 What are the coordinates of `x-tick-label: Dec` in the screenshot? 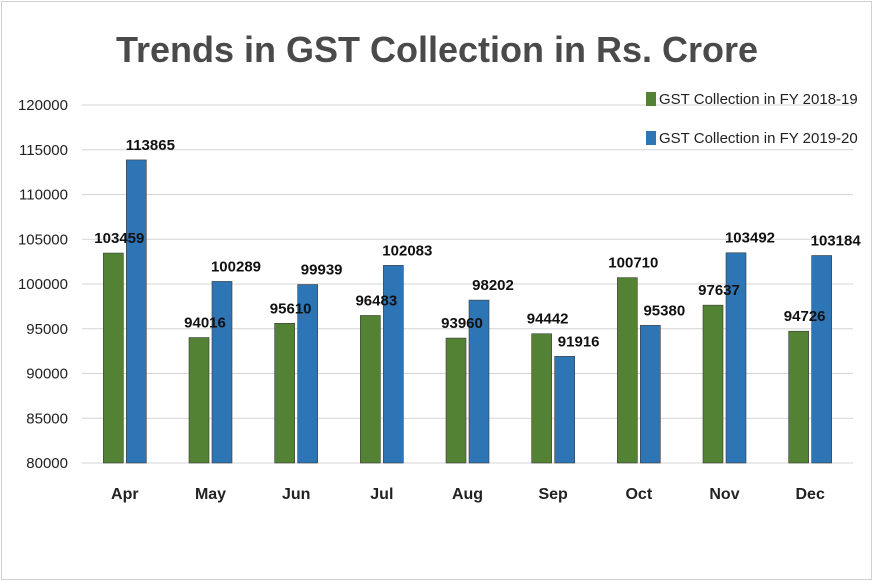 It's located at (809, 494).